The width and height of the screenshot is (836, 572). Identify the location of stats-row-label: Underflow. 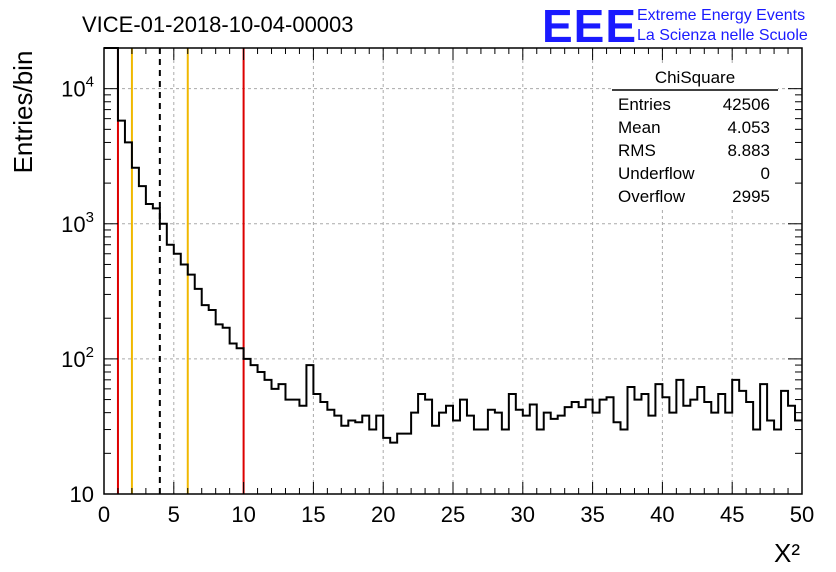
(656, 173).